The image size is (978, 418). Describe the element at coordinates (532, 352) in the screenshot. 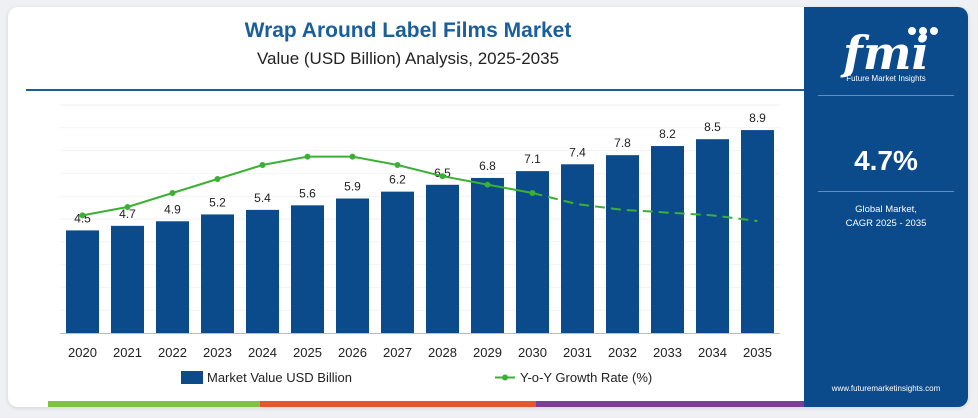

I see `x-tick-label: 2030` at that location.